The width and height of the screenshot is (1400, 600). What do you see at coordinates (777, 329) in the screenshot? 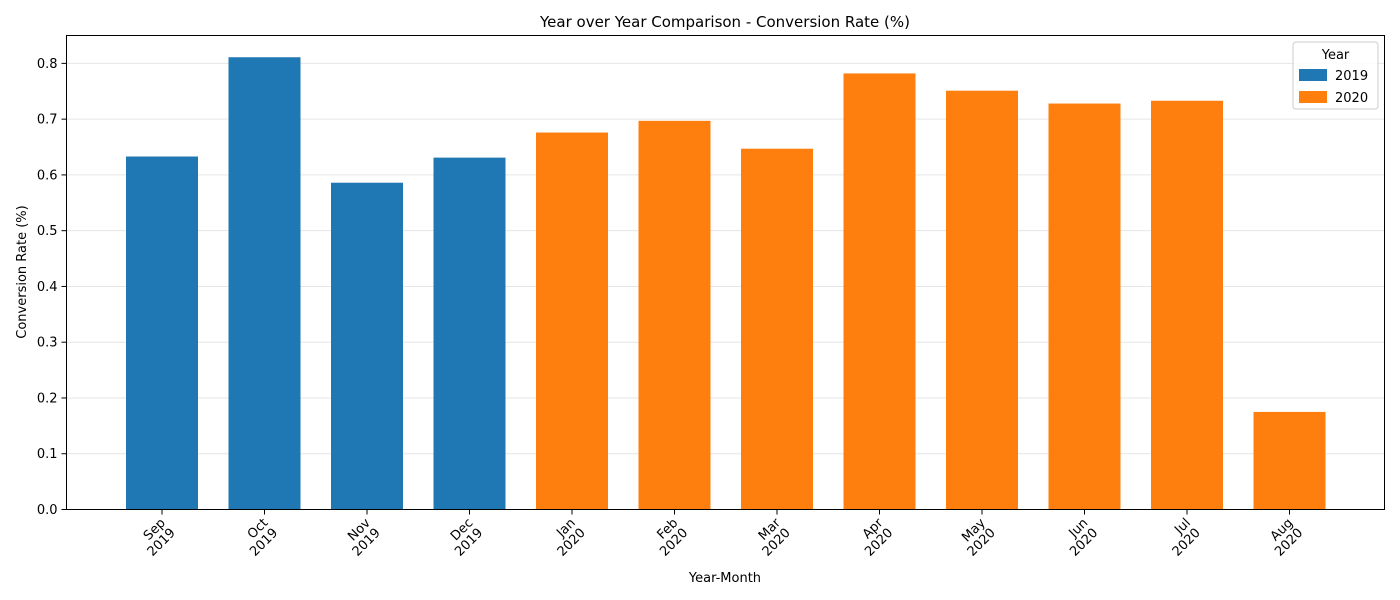
I see `bar-mar-2020` at bounding box center [777, 329].